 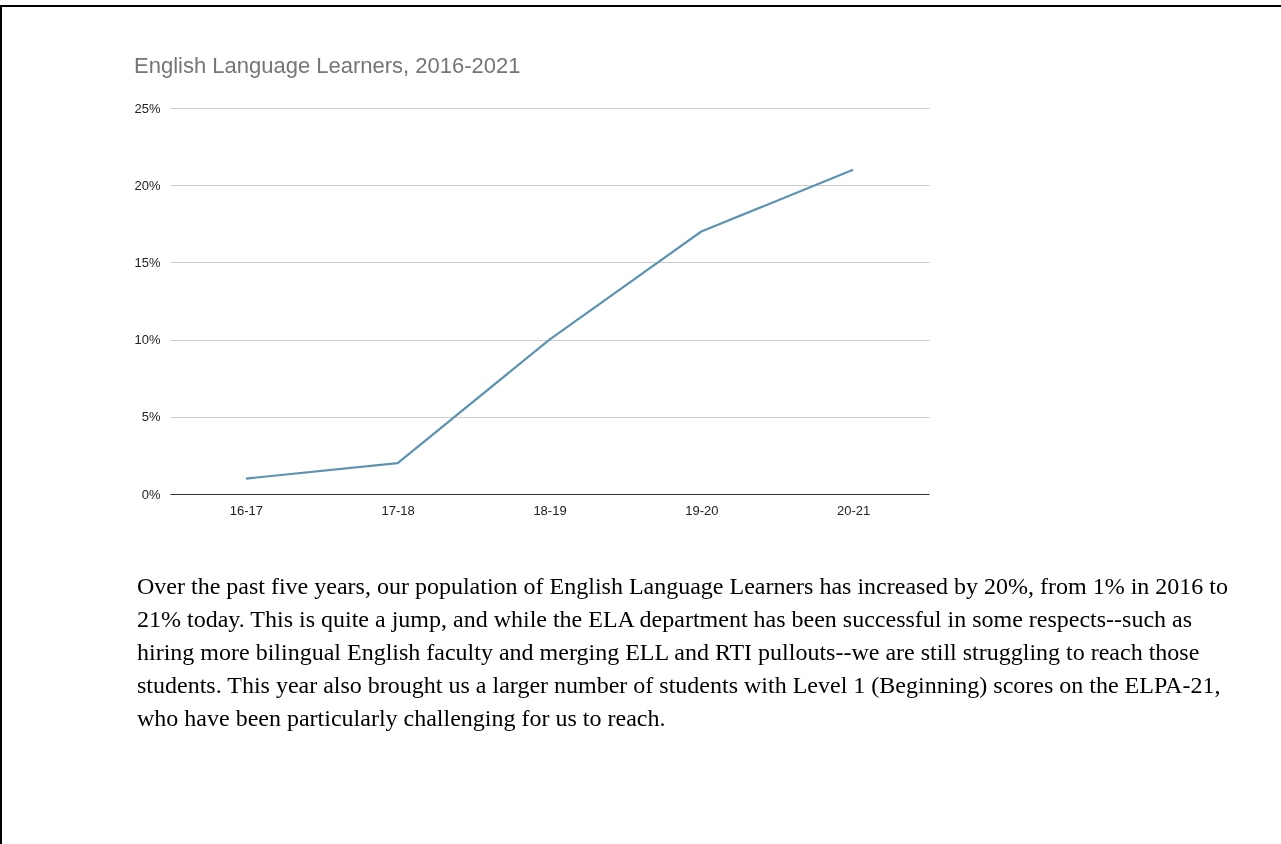 I want to click on y-tick-label: 15%, so click(x=147, y=262).